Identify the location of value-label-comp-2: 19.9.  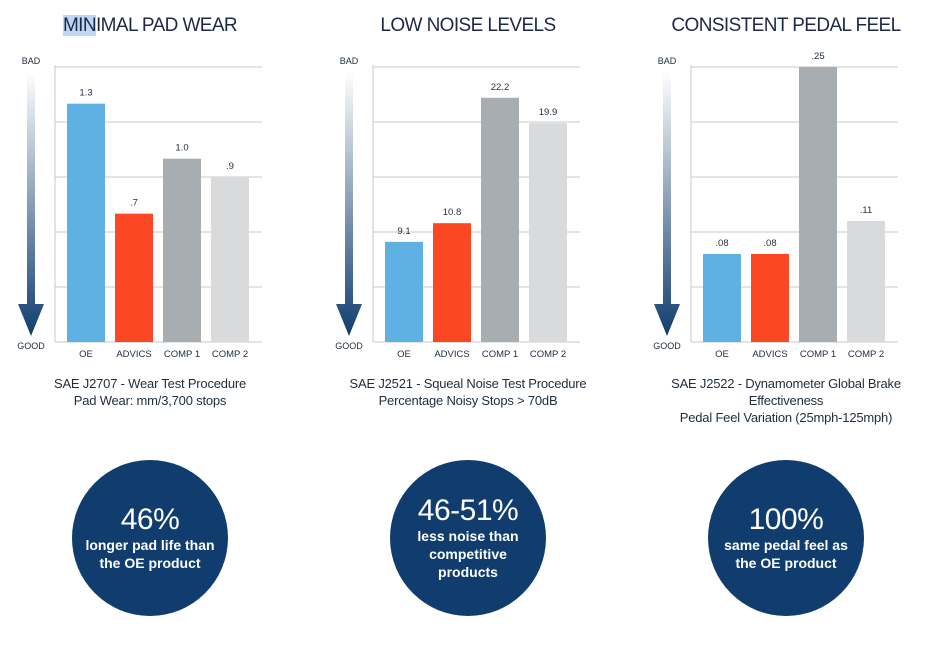
(548, 112).